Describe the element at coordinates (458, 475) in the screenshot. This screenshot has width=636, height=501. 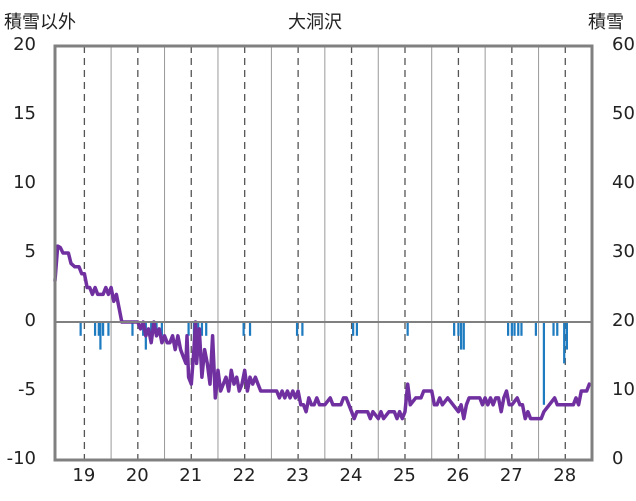
I see `x-tick-label: 26` at that location.